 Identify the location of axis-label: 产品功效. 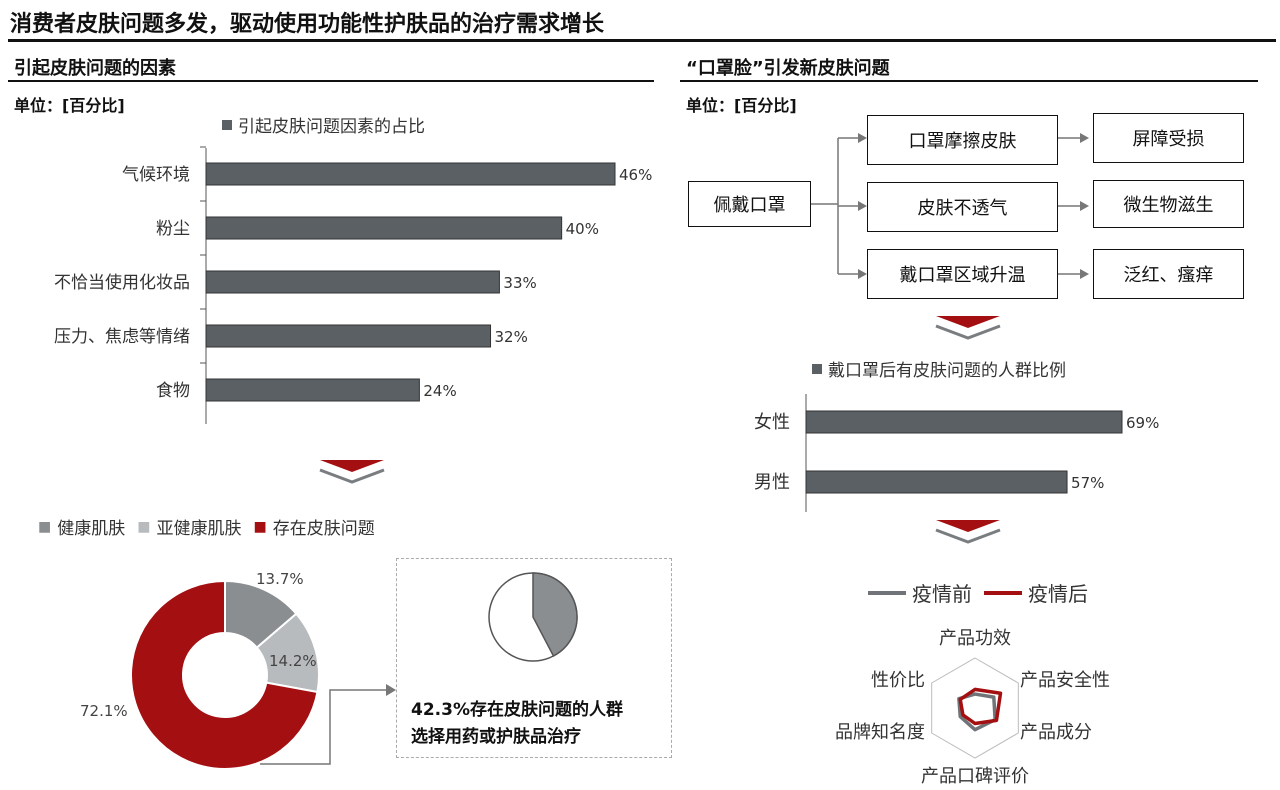
(975, 638).